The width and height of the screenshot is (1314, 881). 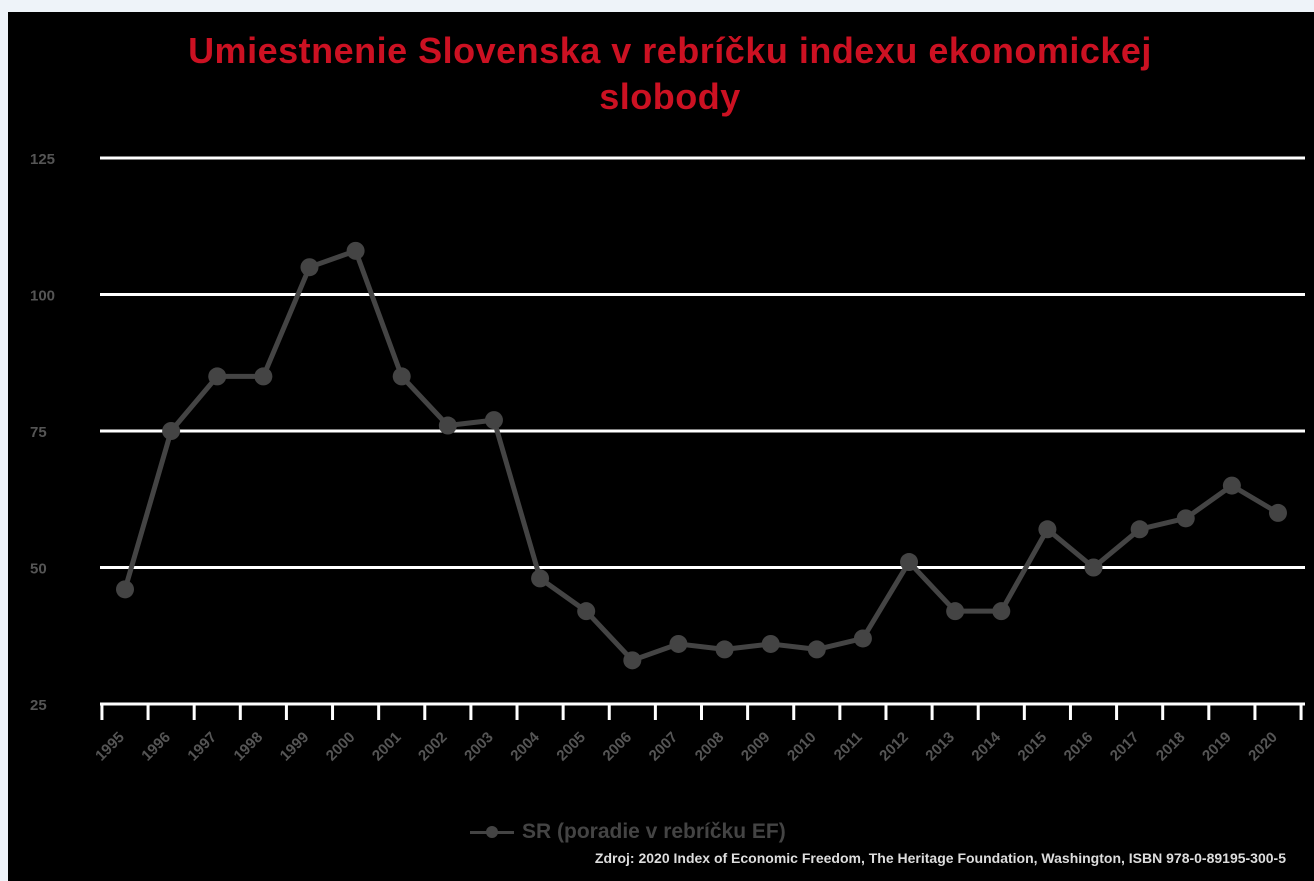 What do you see at coordinates (1033, 747) in the screenshot?
I see `x-tick-label-2015: 2015` at bounding box center [1033, 747].